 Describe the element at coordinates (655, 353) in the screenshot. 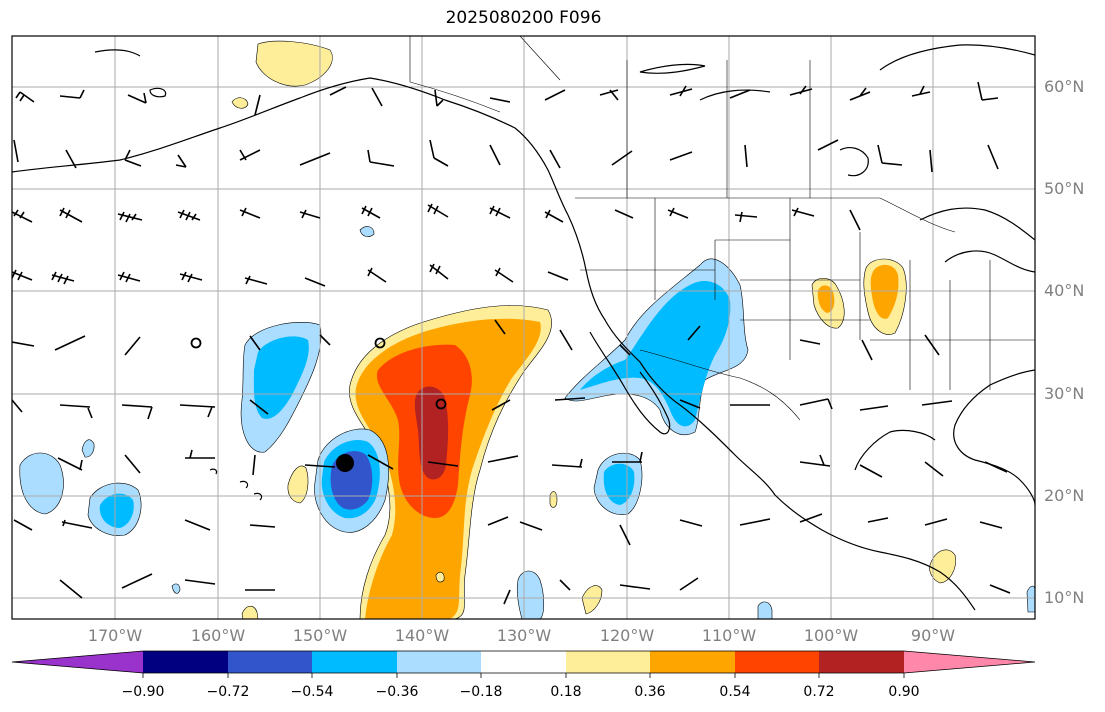

I see `neg-sw-us-cyan` at that location.